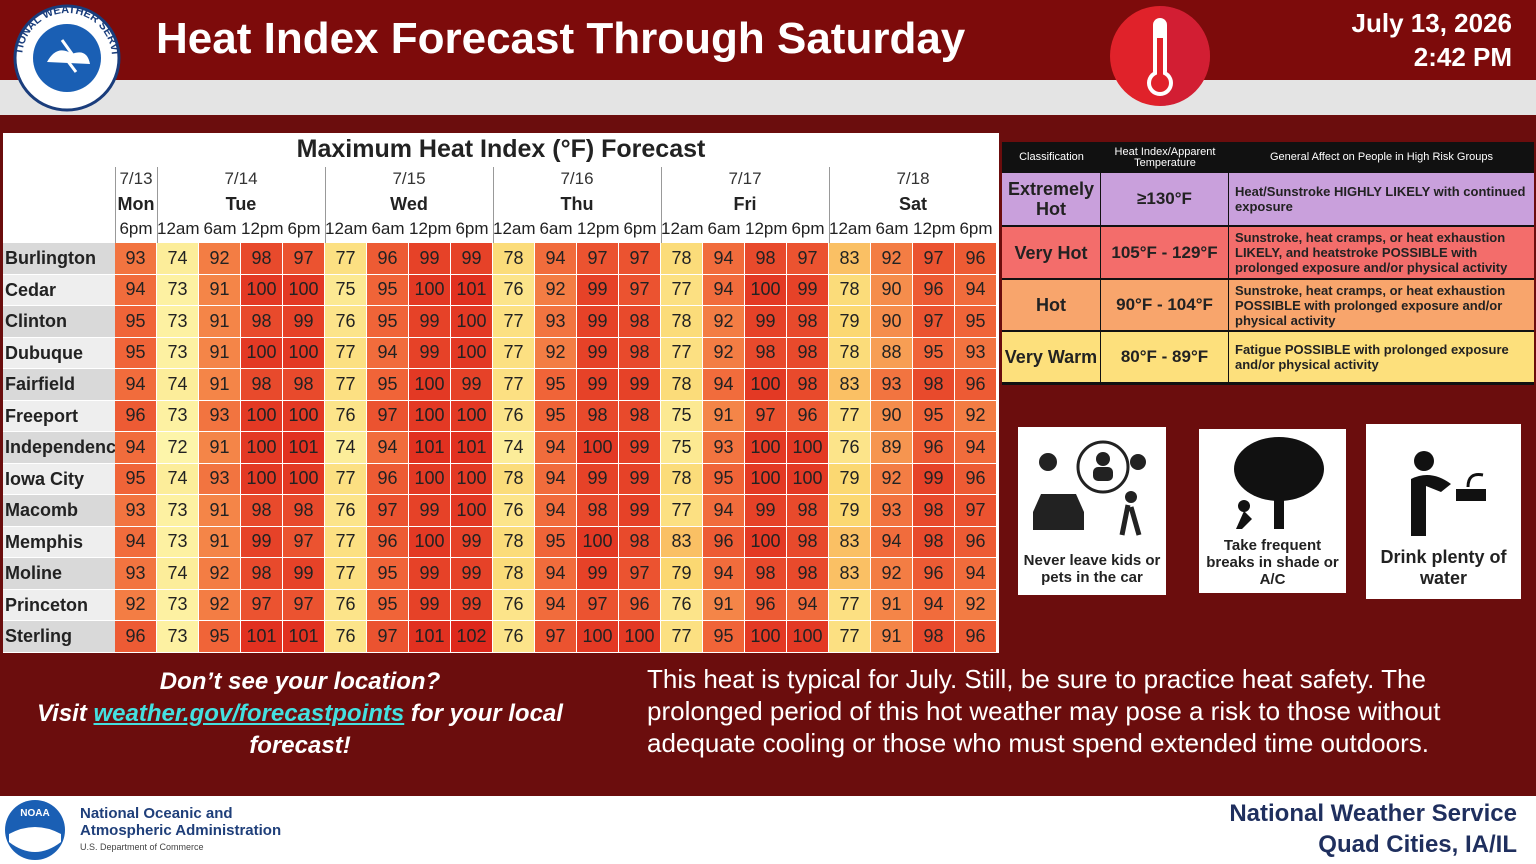 The height and width of the screenshot is (864, 1536). I want to click on location-name: Dubuque, so click(59, 353).